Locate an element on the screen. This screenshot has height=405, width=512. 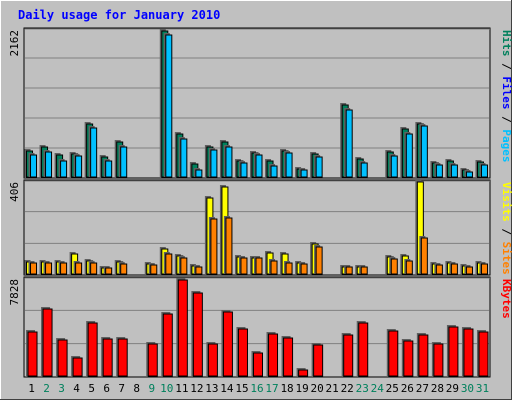
side-legend-part: Sites is located at coordinates (506, 258).